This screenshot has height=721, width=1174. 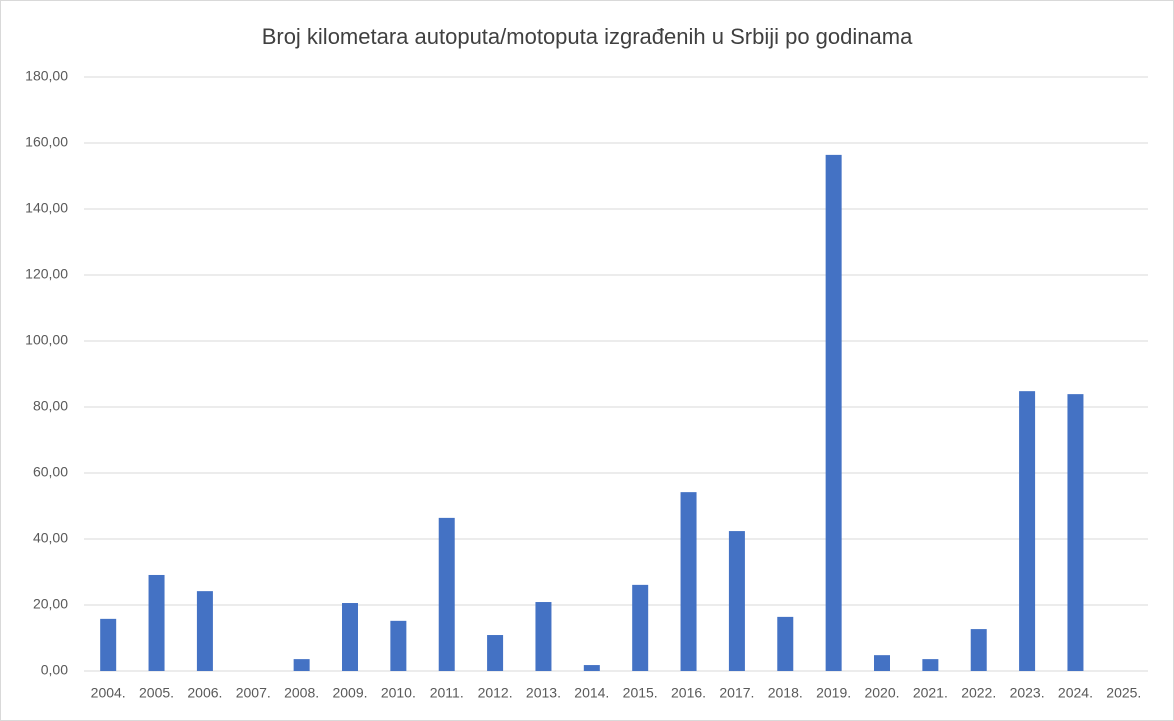 I want to click on x-tick-label: 2017., so click(x=736, y=693).